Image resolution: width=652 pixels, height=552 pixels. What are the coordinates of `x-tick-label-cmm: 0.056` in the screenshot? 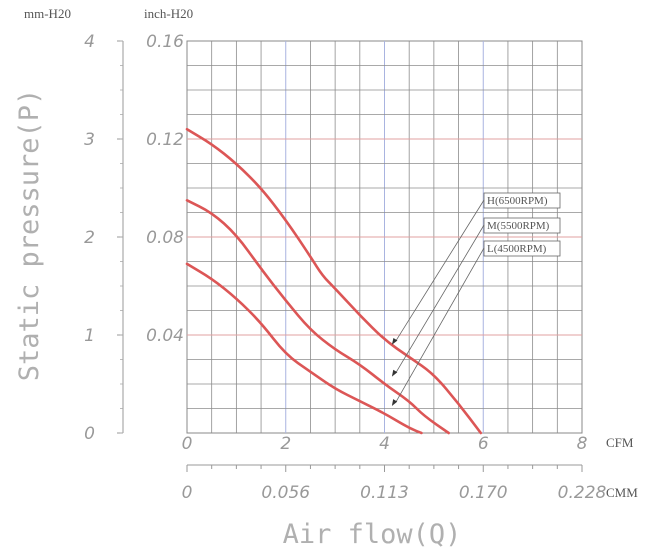 It's located at (285, 493).